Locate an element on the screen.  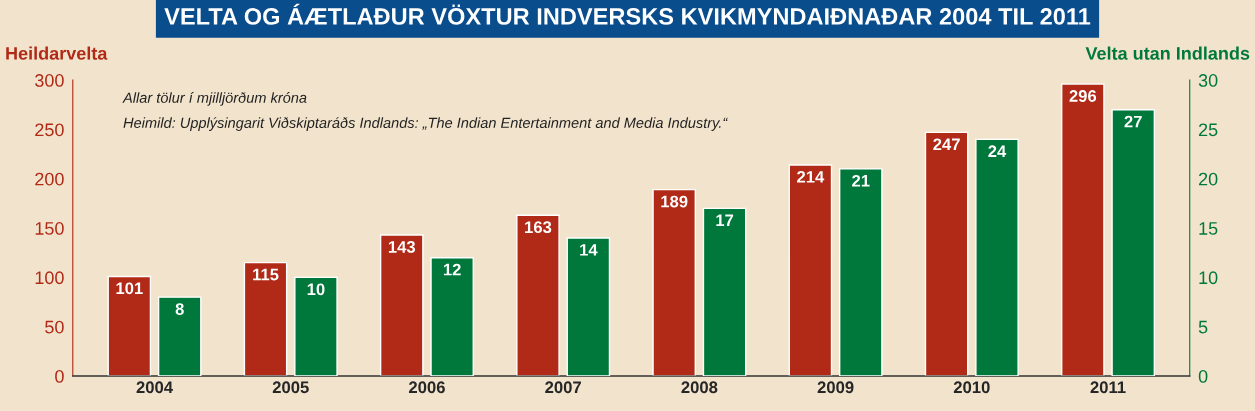
data-label: 143 is located at coordinates (402, 247).